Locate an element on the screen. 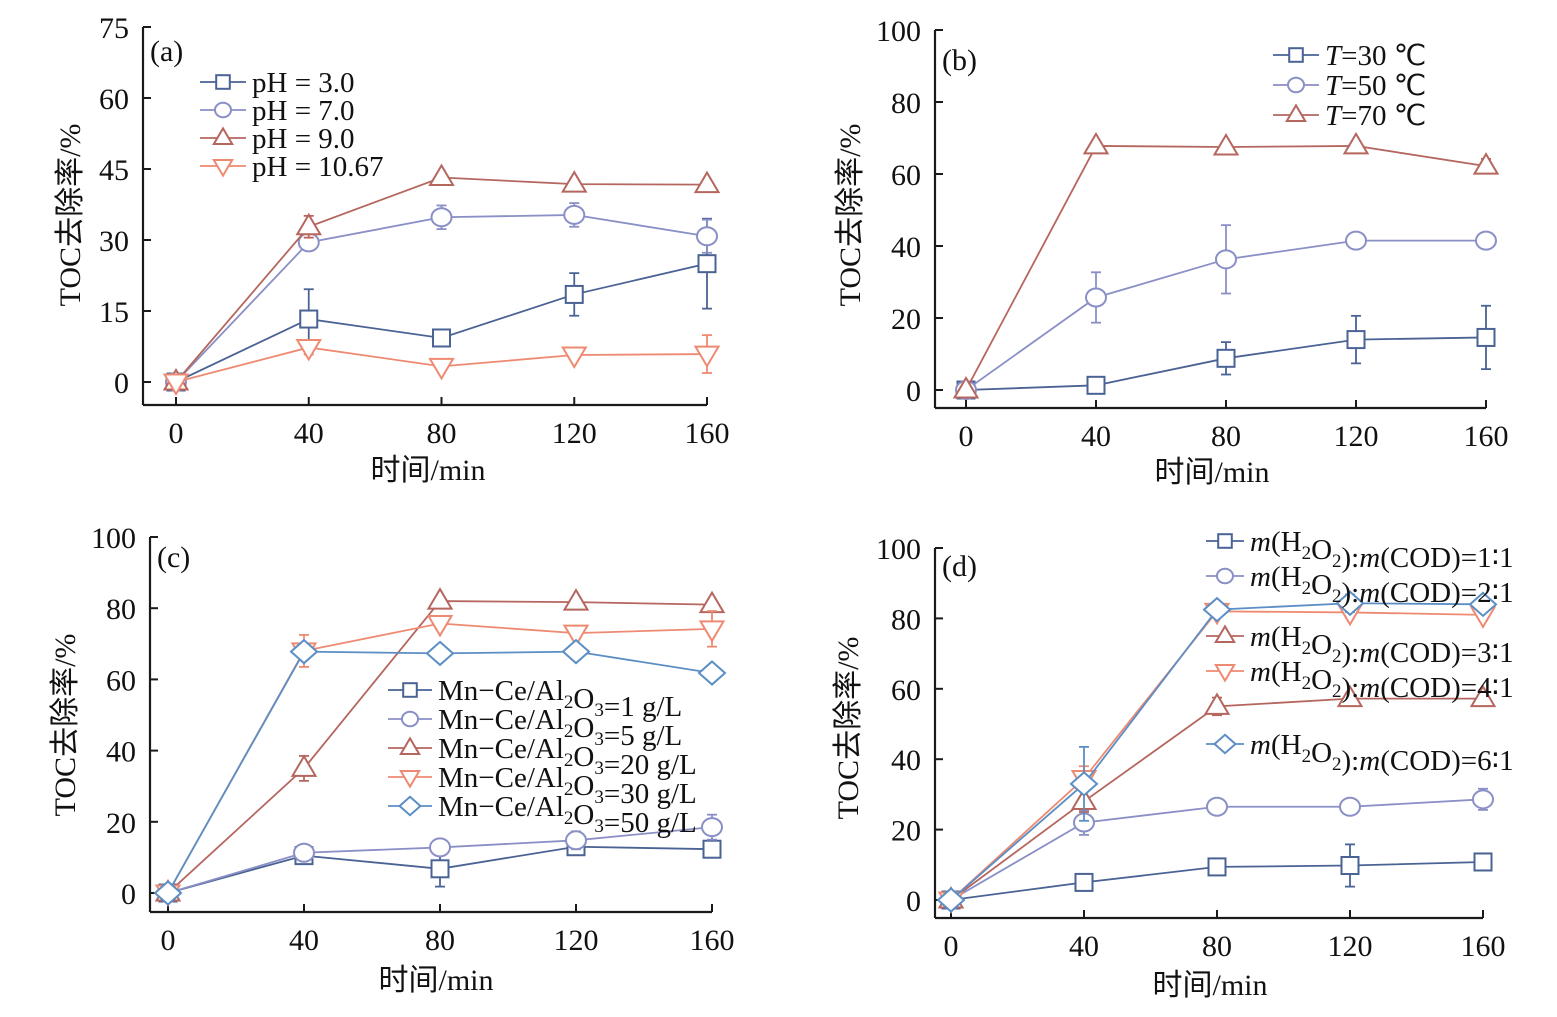 The width and height of the screenshot is (1557, 1017). legend-label: m(H2O2):m(COD)=1∶1 is located at coordinates (1382, 550).